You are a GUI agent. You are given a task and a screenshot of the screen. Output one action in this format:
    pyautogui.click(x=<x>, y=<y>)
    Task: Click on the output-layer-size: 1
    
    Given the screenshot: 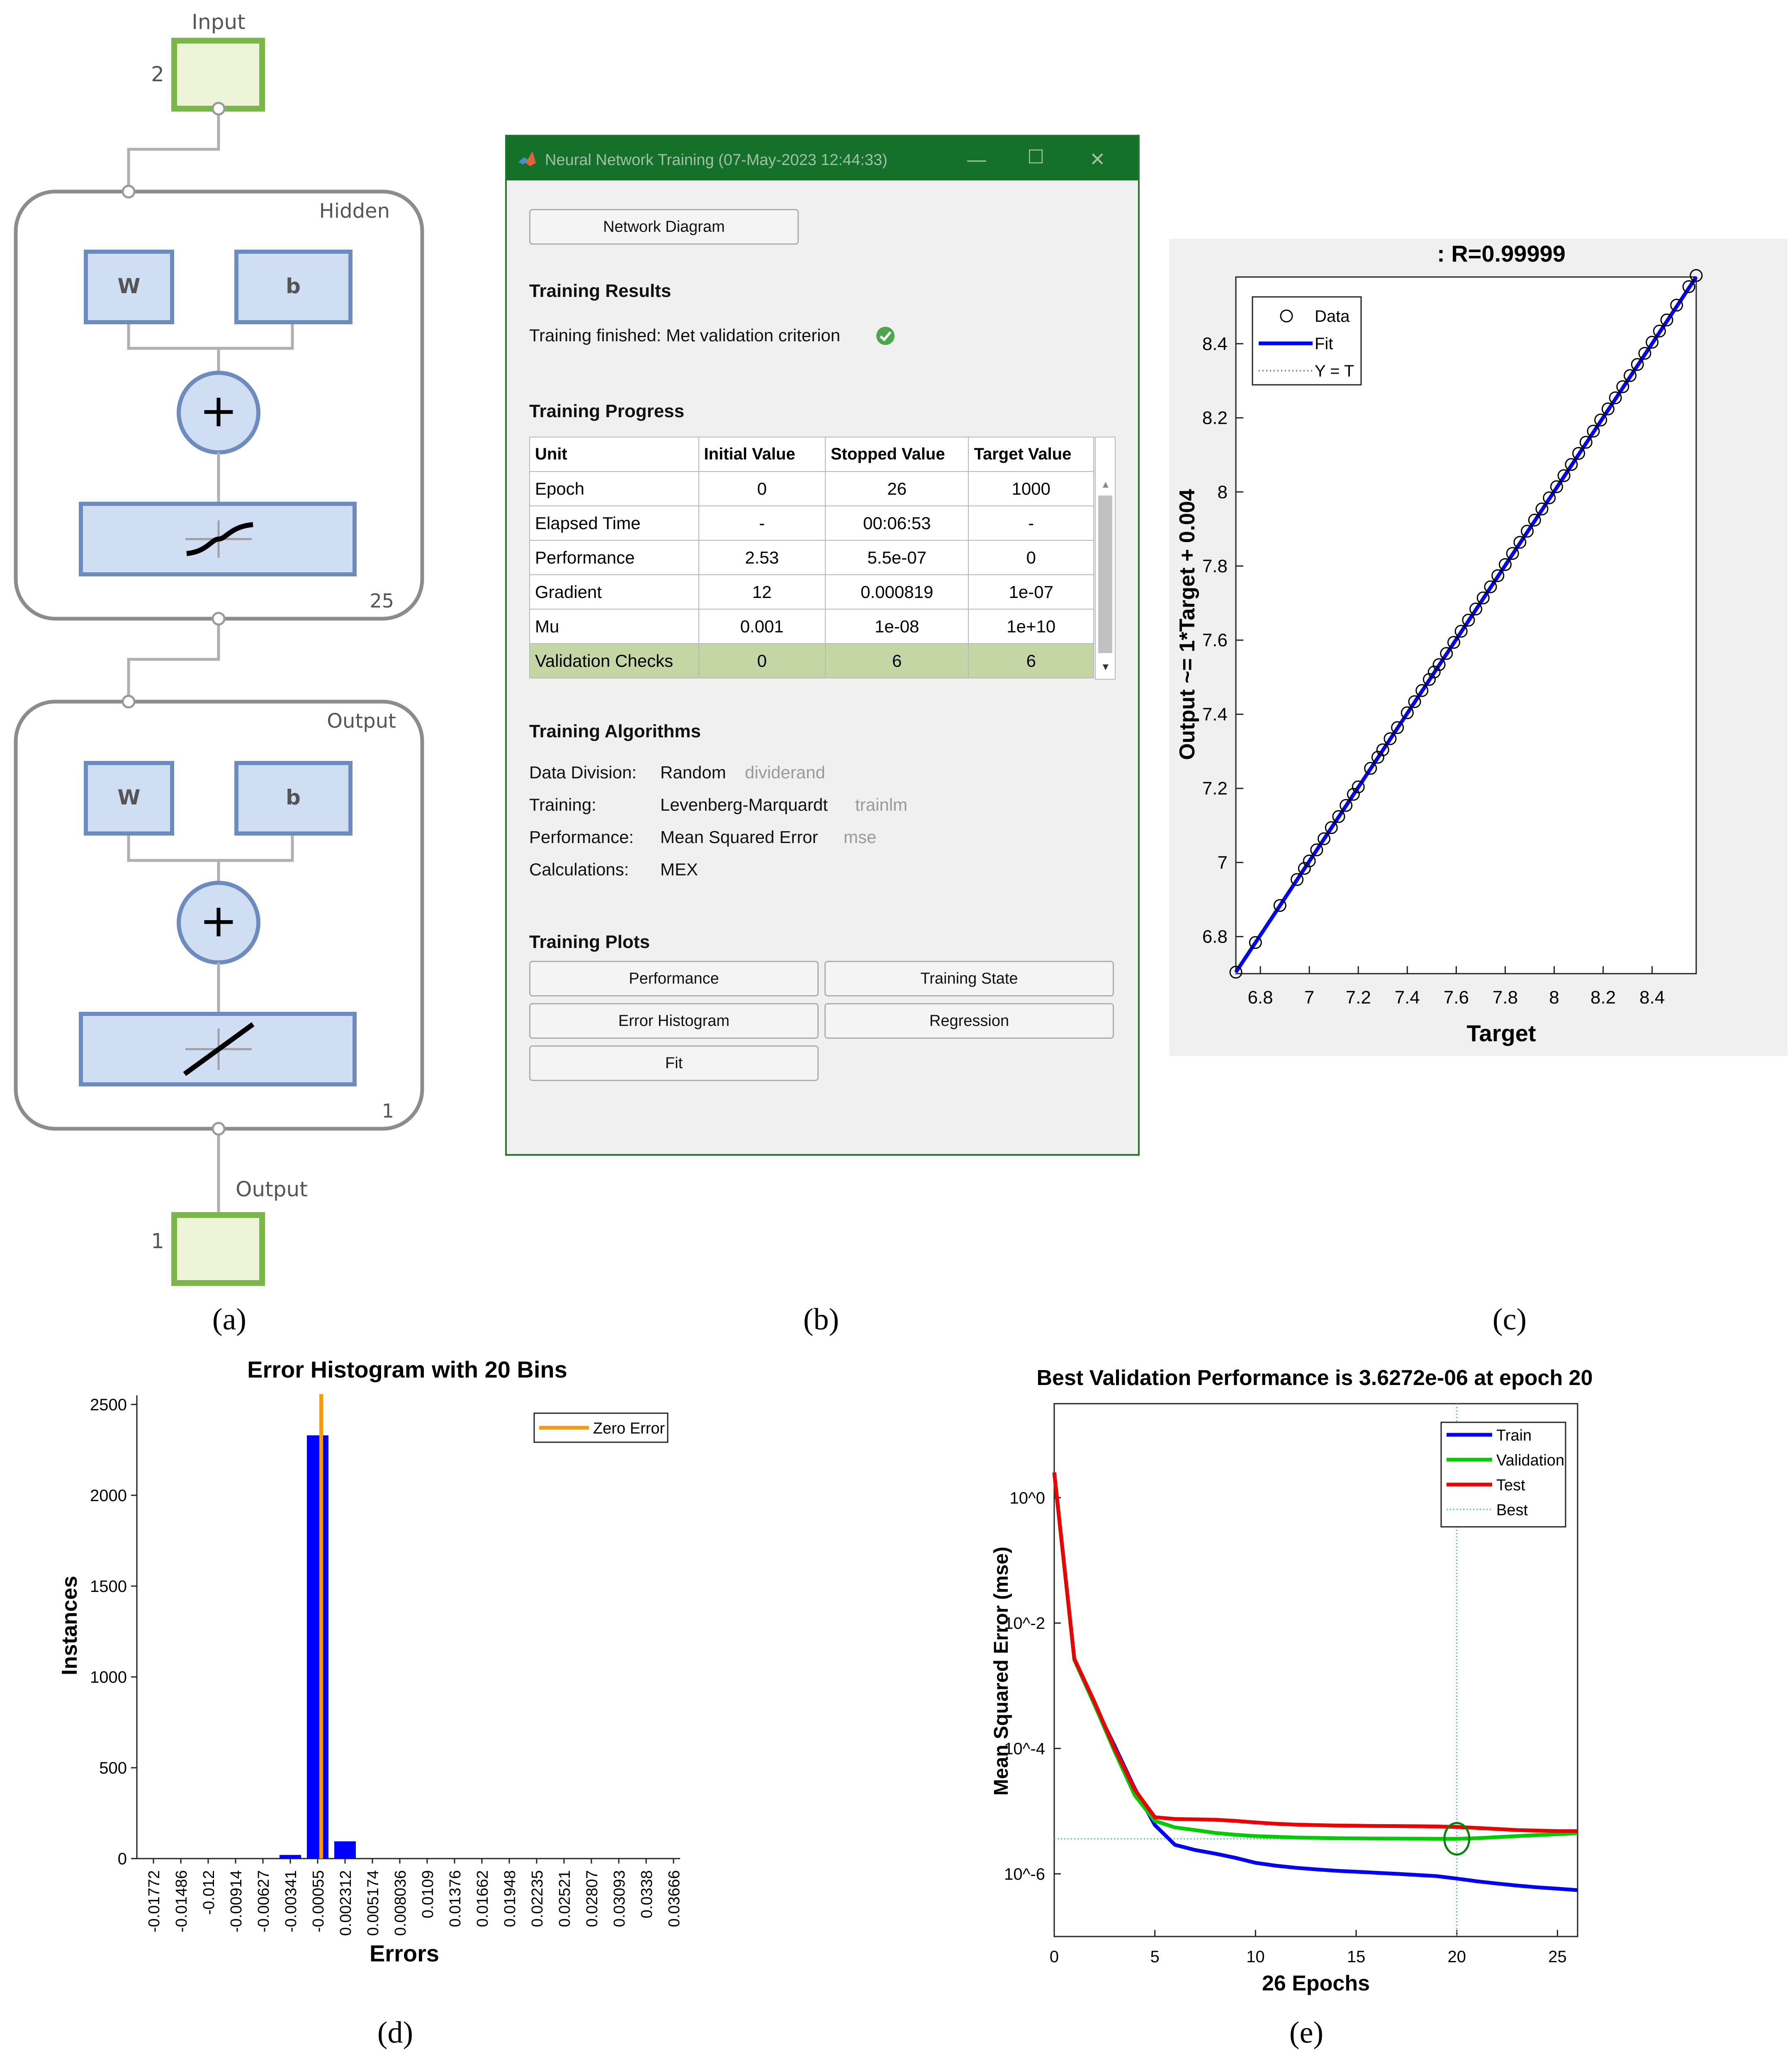 What is the action you would take?
    pyautogui.click(x=388, y=1111)
    